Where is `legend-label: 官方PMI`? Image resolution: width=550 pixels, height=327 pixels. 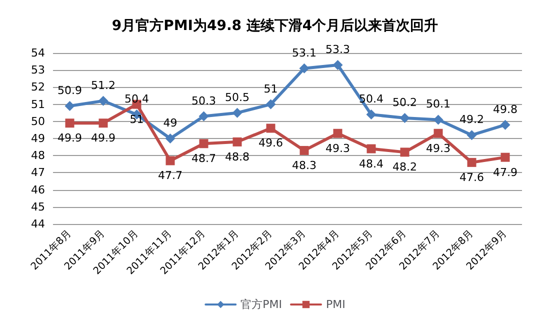
legend-label: 官方PMI is located at coordinates (261, 304).